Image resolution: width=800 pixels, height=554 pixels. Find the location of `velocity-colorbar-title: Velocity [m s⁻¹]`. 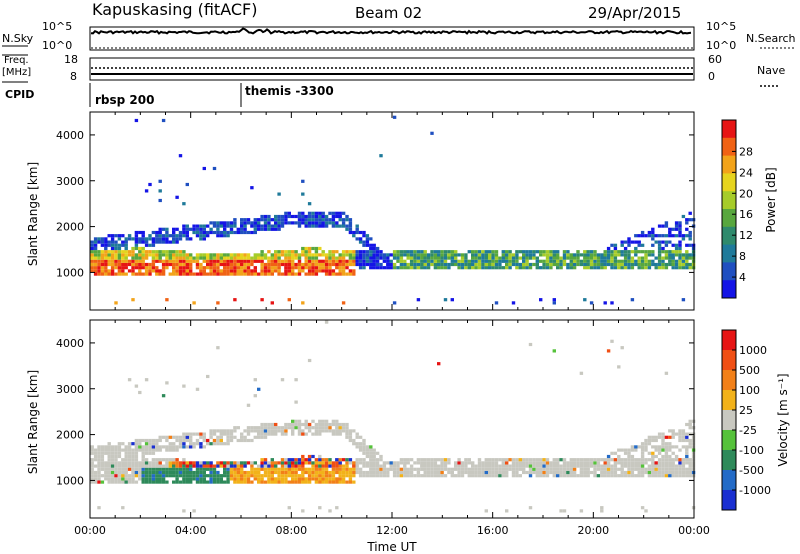

velocity-colorbar-title: Velocity [m s⁻¹] is located at coordinates (783, 419).